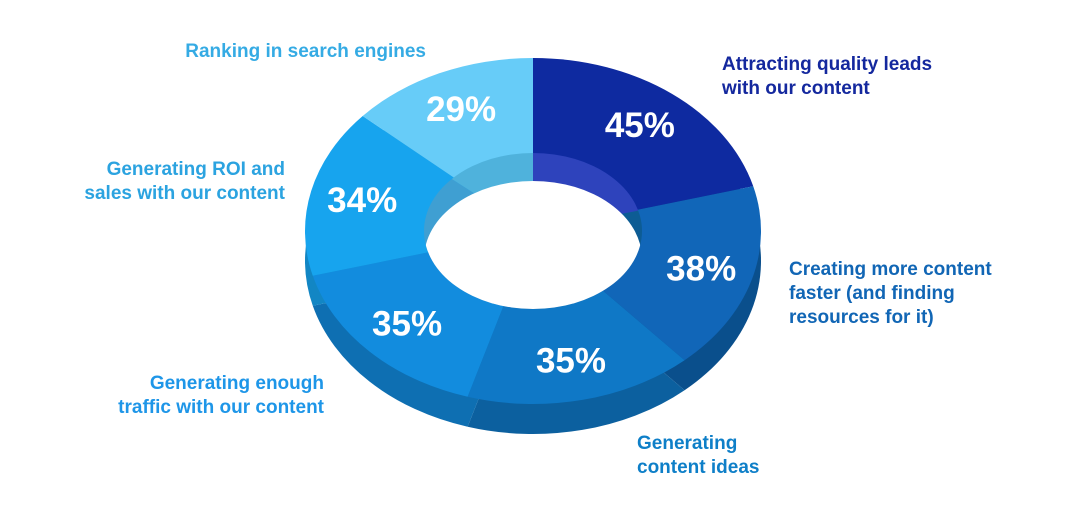  I want to click on segment-label-ranking-search-engines: Ranking in search engines, so click(305, 51).